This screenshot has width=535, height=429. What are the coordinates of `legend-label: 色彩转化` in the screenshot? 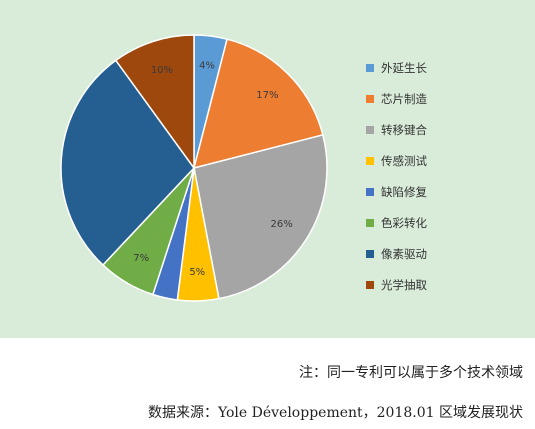 It's located at (404, 222).